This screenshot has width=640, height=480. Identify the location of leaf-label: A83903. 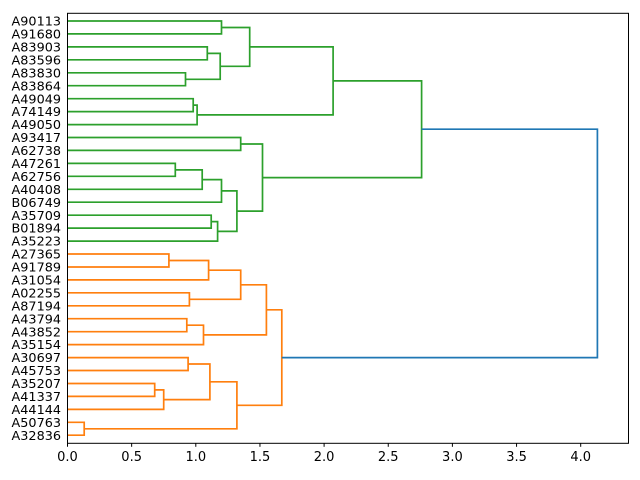
(36, 47).